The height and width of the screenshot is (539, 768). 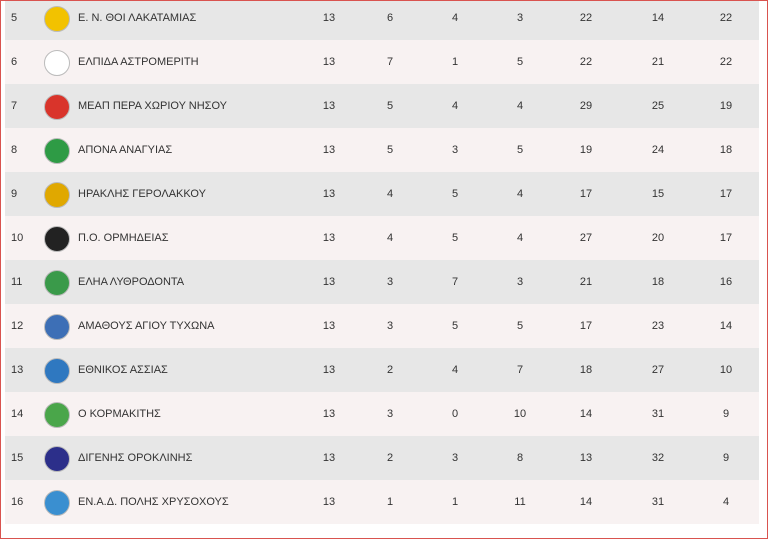 What do you see at coordinates (382, 458) in the screenshot?
I see `table-row: 15 ΔΙΓΕΝΗΣ ΟΡΟΚΛΙΝΗΣ 13 2 3 8 13 32 9` at bounding box center [382, 458].